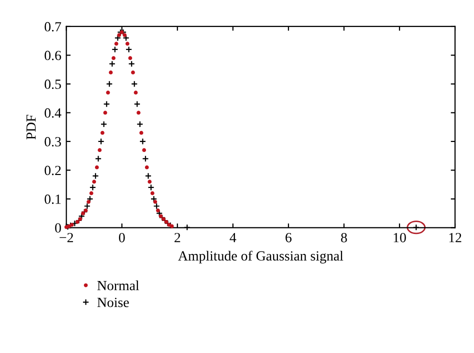  Describe the element at coordinates (113, 303) in the screenshot. I see `legend-label: Noise` at that location.